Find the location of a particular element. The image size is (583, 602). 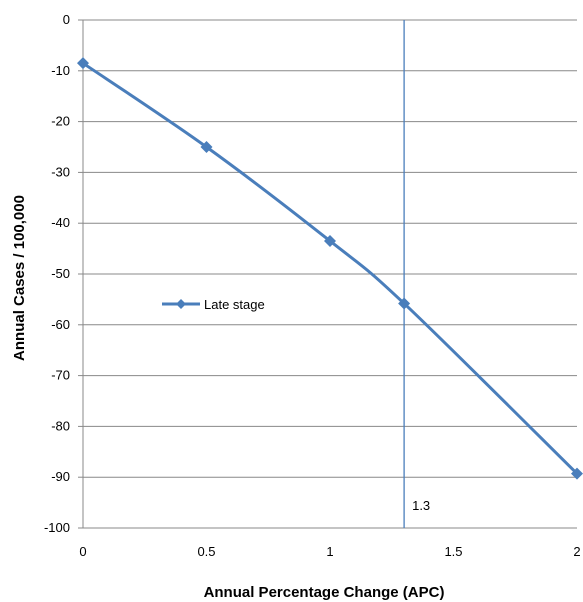

y-tick-label: -50 is located at coordinates (60, 273).